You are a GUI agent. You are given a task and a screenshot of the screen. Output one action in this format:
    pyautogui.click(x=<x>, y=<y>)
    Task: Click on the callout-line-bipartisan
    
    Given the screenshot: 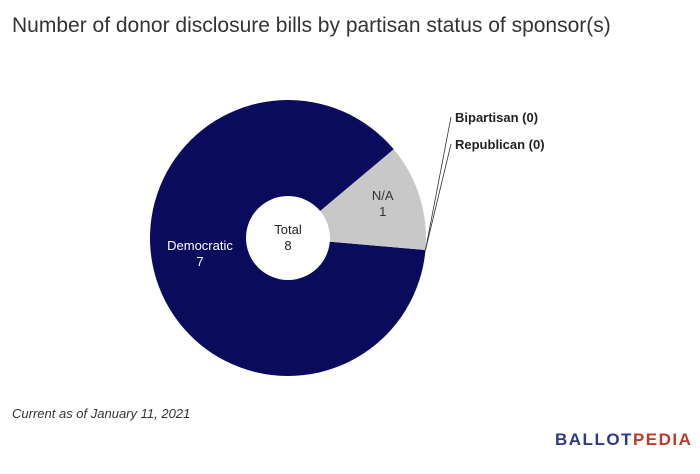 What is the action you would take?
    pyautogui.click(x=438, y=183)
    